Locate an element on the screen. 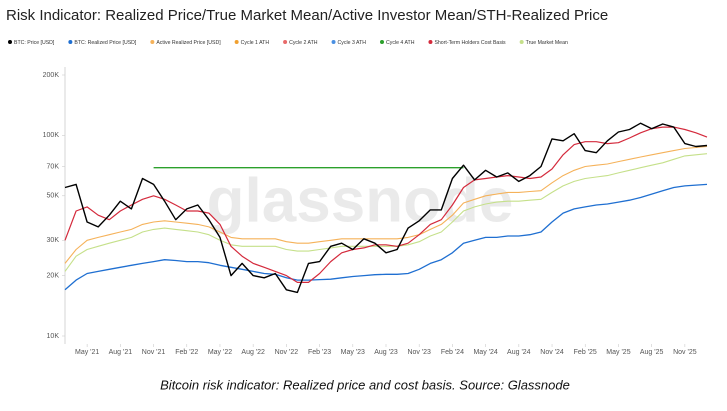 The width and height of the screenshot is (727, 411). x-tick-label: Nov '21 is located at coordinates (154, 352).